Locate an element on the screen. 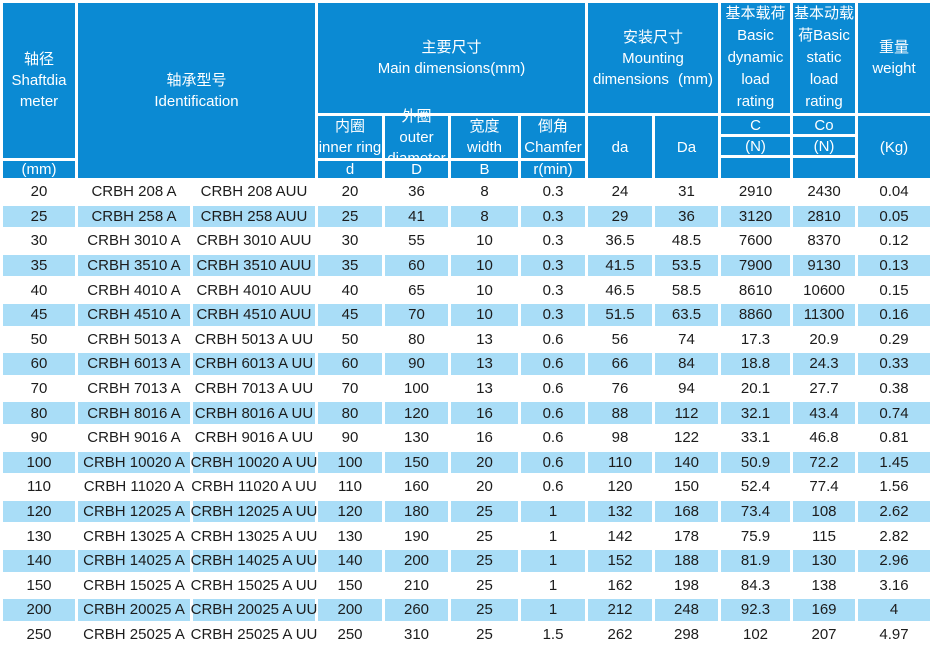 The image size is (930, 648). model-auu-cell: CRBH 258 AUU is located at coordinates (254, 216).